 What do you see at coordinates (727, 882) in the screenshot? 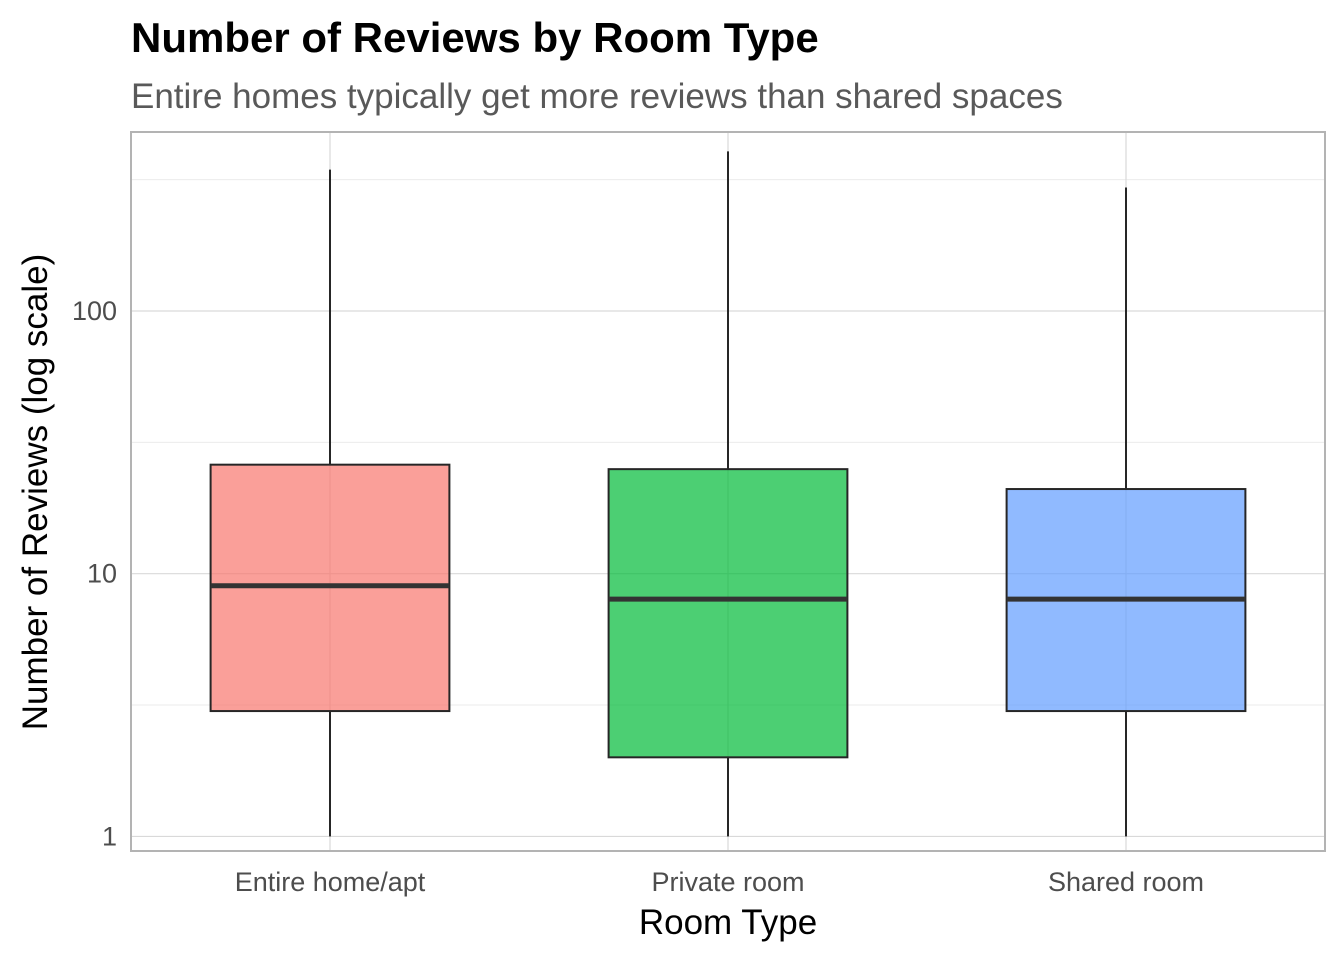
I see `x-tick-label: Private room` at bounding box center [727, 882].